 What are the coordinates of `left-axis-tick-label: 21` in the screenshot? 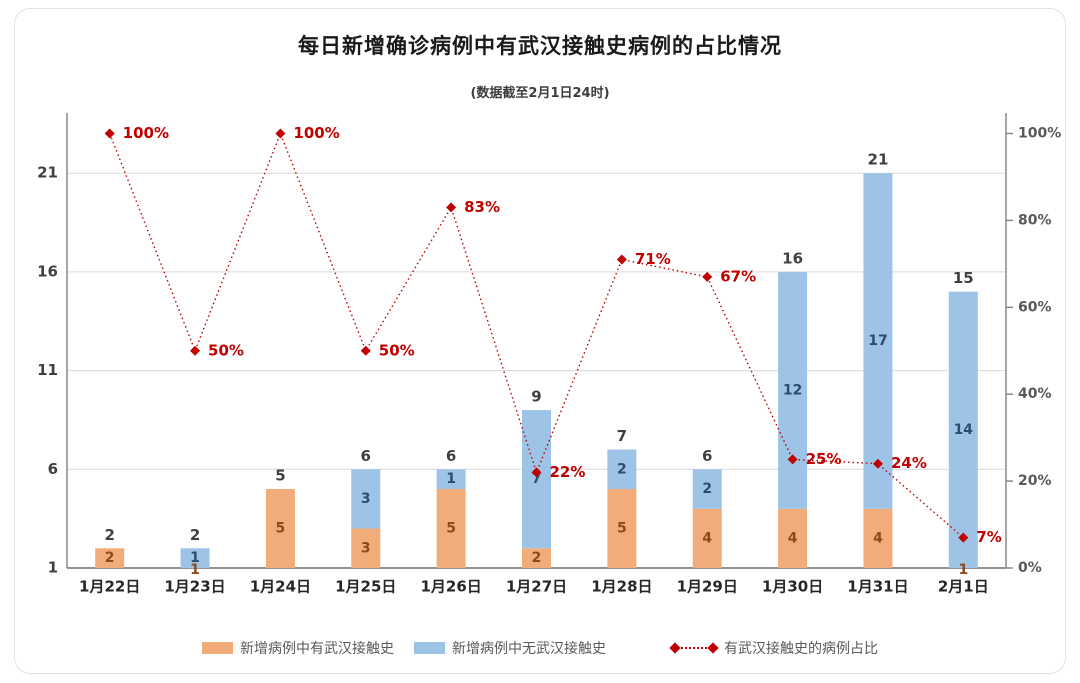 It's located at (47, 173).